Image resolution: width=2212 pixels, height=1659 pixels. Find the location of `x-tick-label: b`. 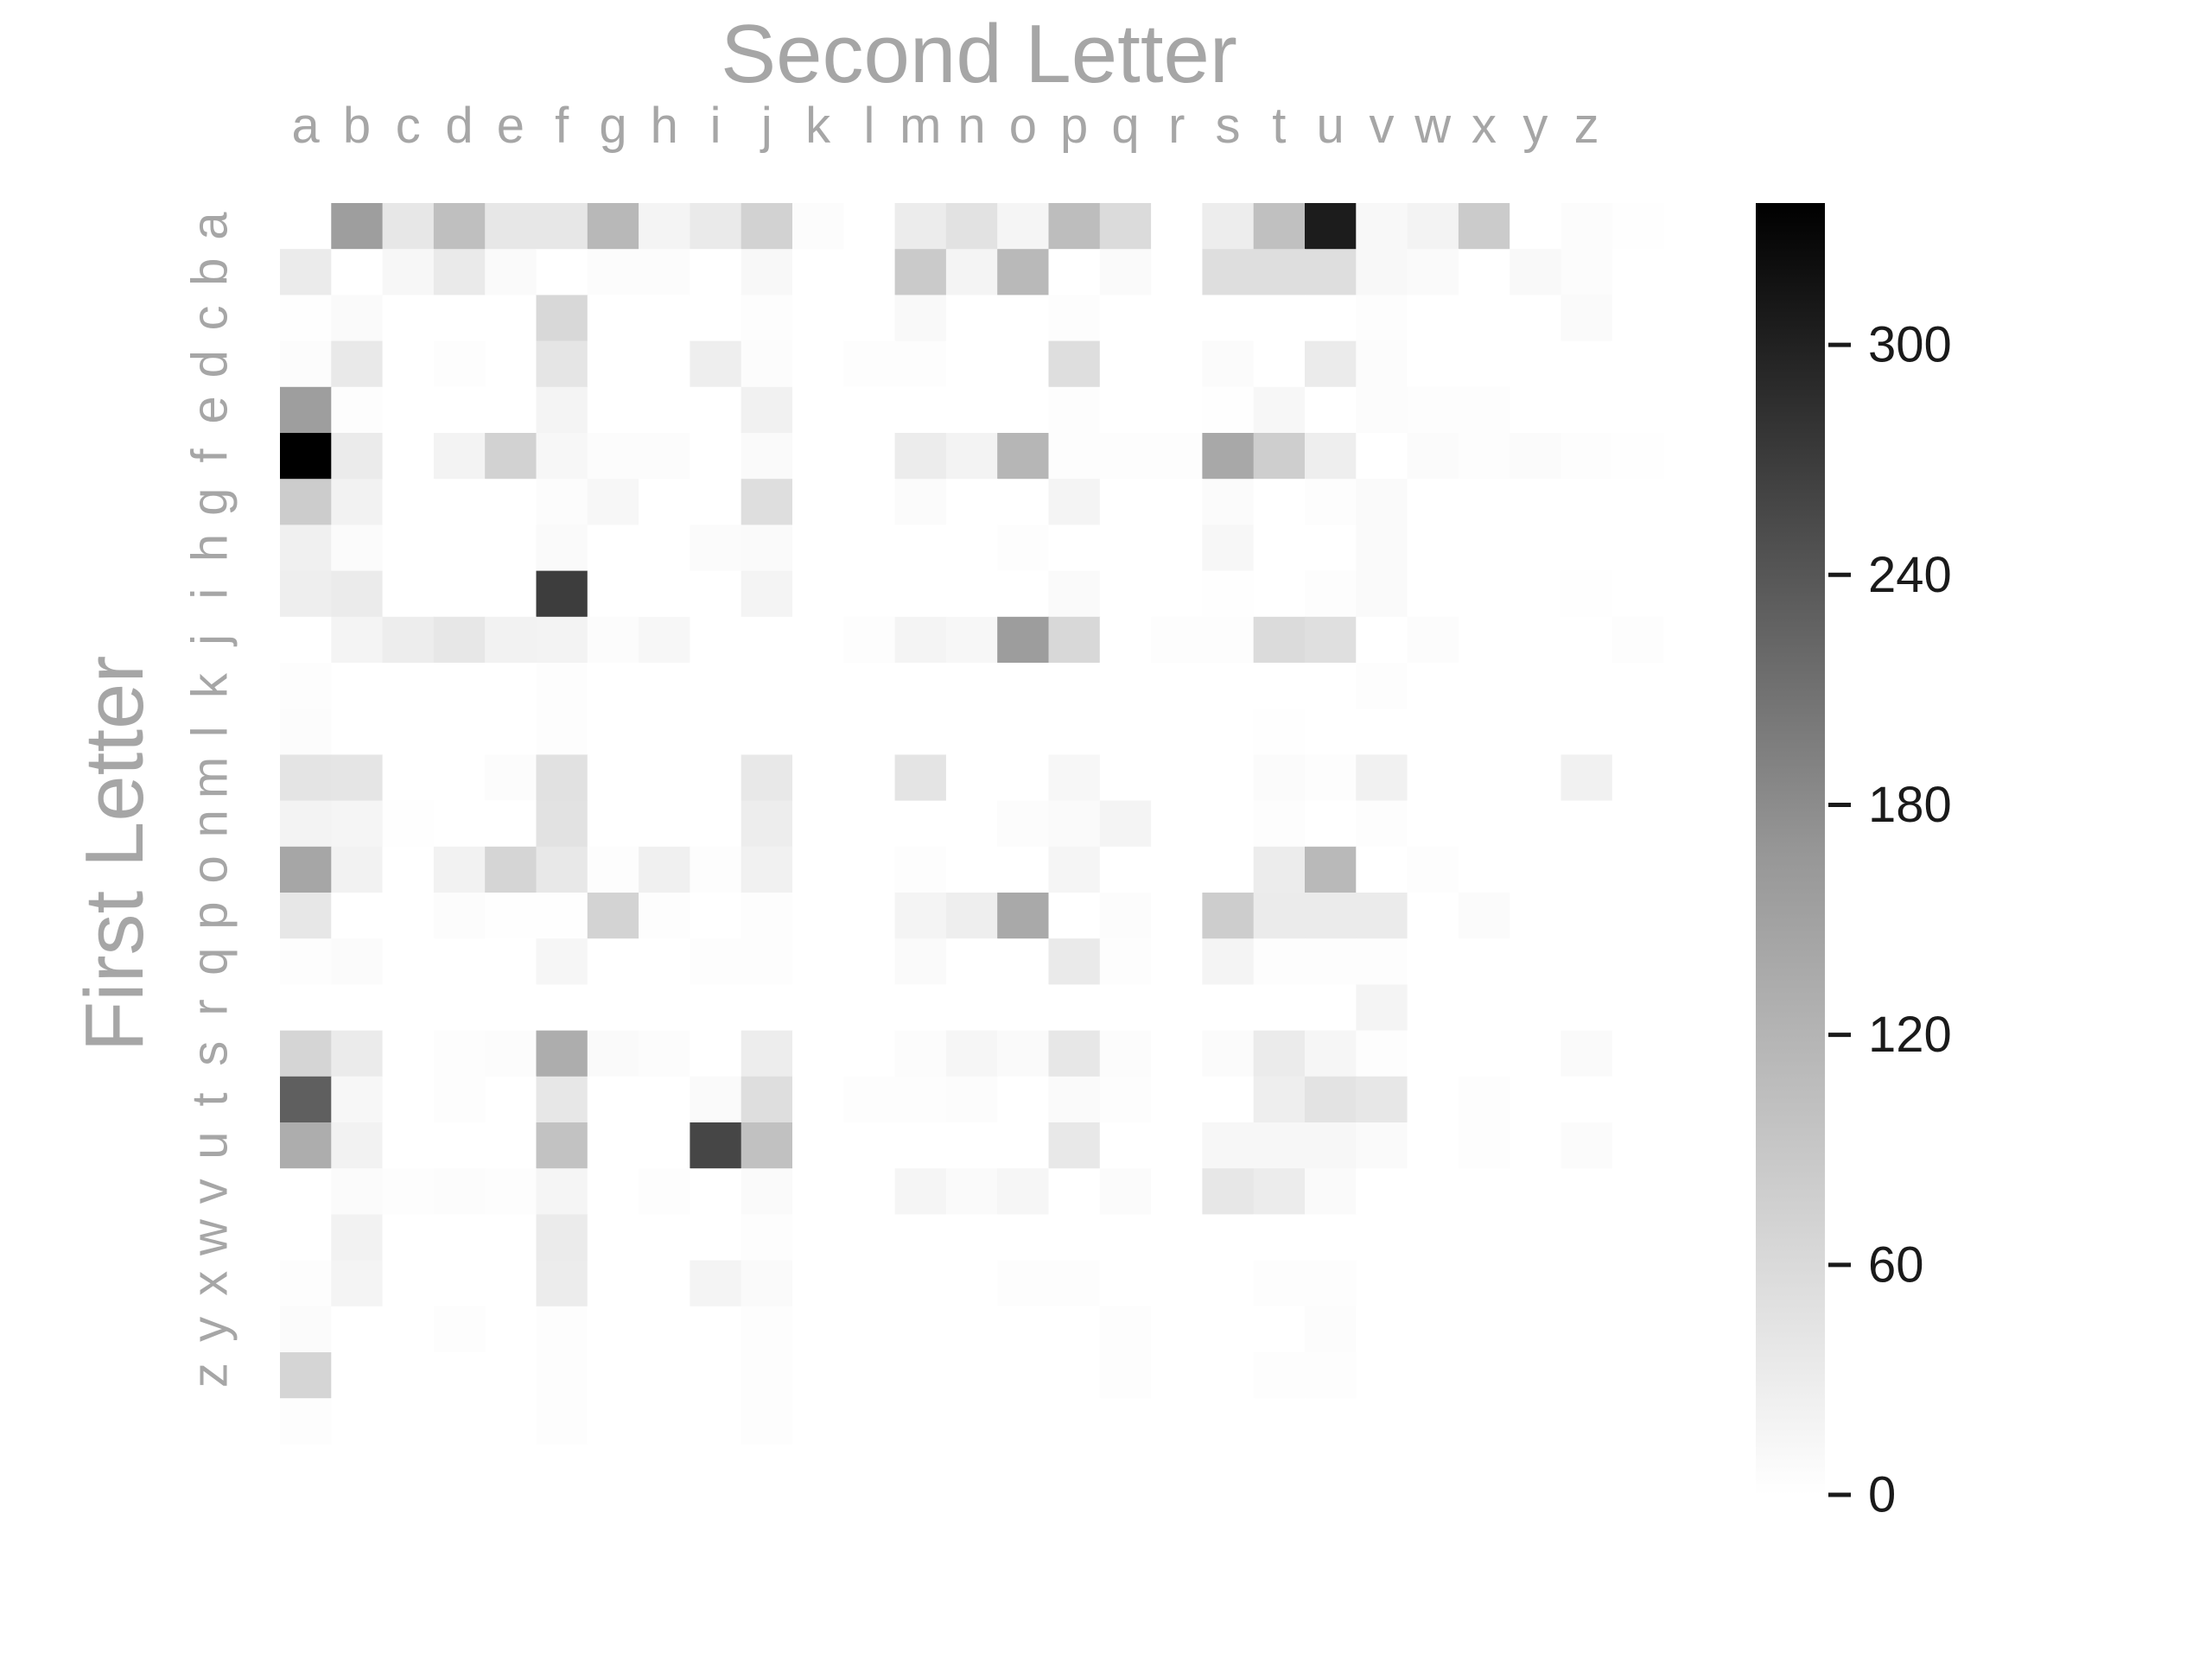

x-tick-label: b is located at coordinates (357, 126).